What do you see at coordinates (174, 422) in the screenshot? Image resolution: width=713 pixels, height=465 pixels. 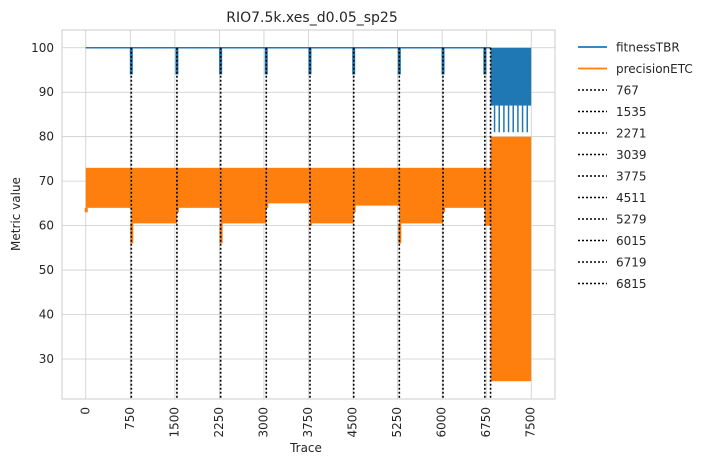 I see `x-tick-label: 1500` at bounding box center [174, 422].